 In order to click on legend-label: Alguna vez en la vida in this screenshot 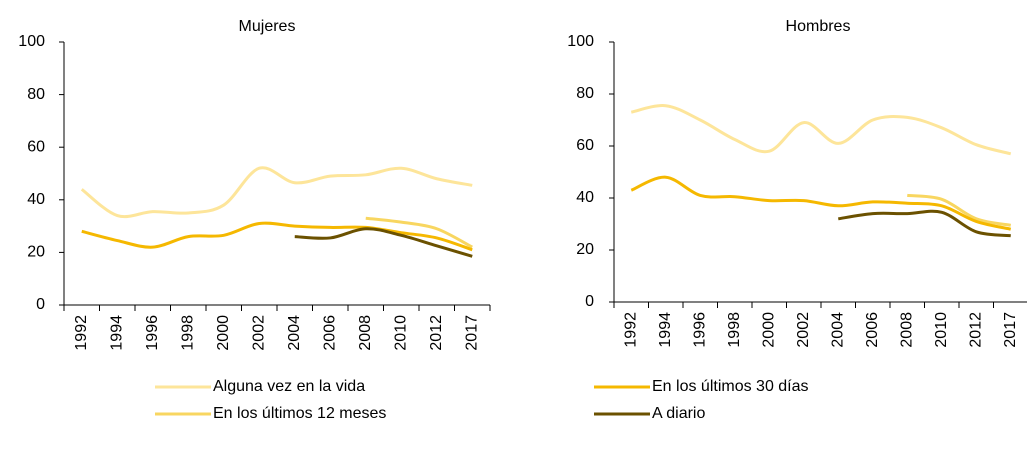, I will do `click(289, 386)`.